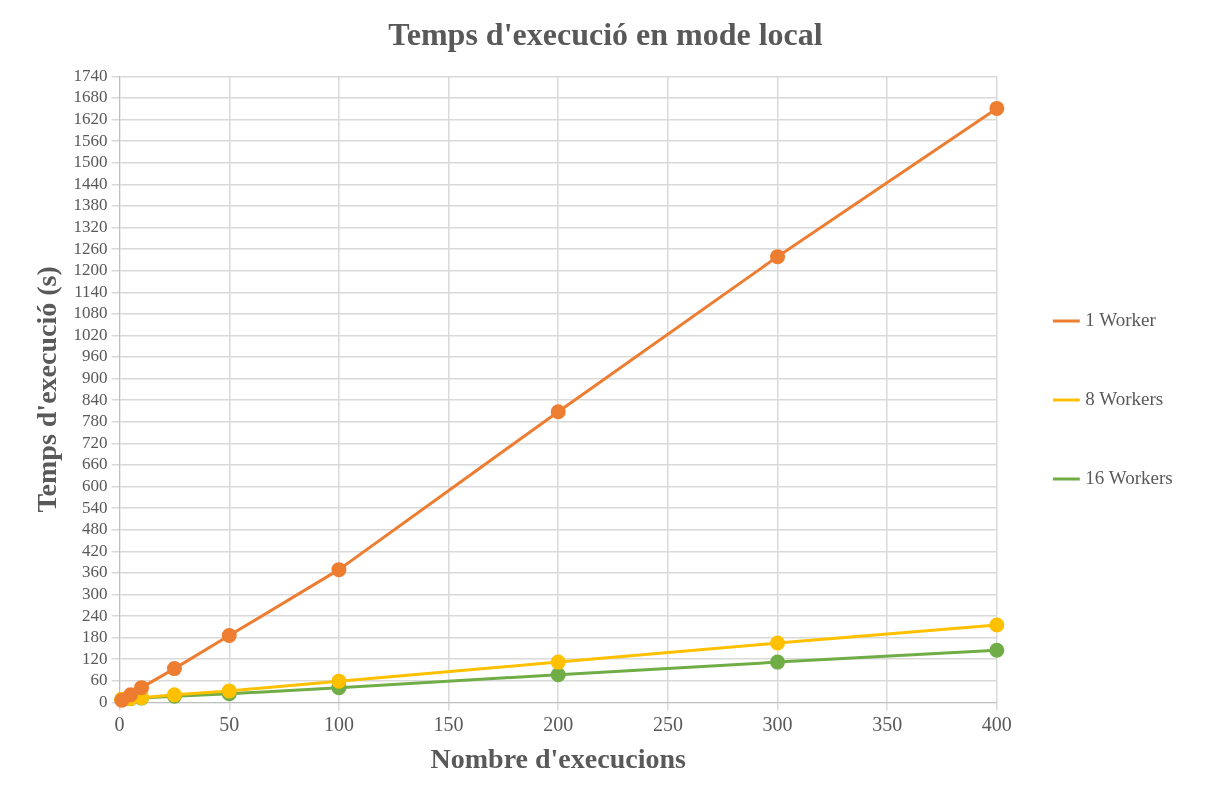  What do you see at coordinates (667, 723) in the screenshot?
I see `x-tick-label: 250` at bounding box center [667, 723].